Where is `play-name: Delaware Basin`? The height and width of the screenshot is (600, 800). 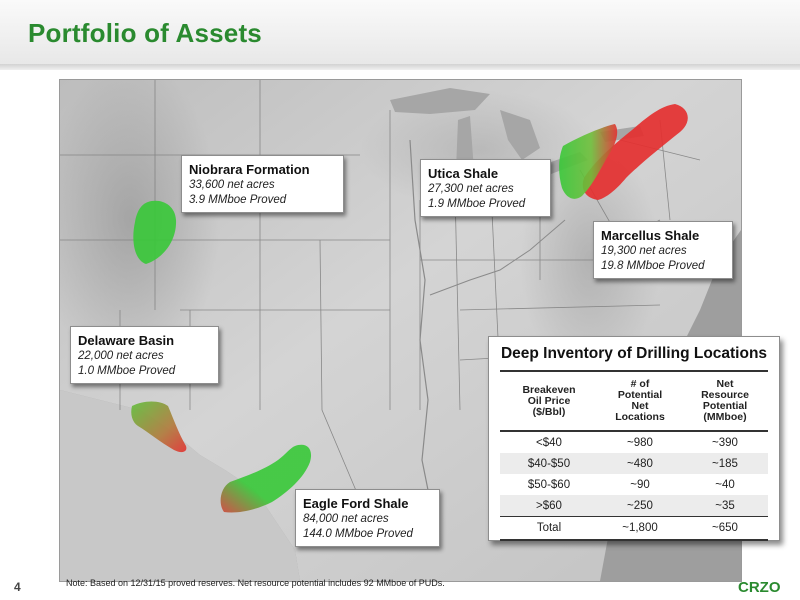 play-name: Delaware Basin is located at coordinates (126, 340).